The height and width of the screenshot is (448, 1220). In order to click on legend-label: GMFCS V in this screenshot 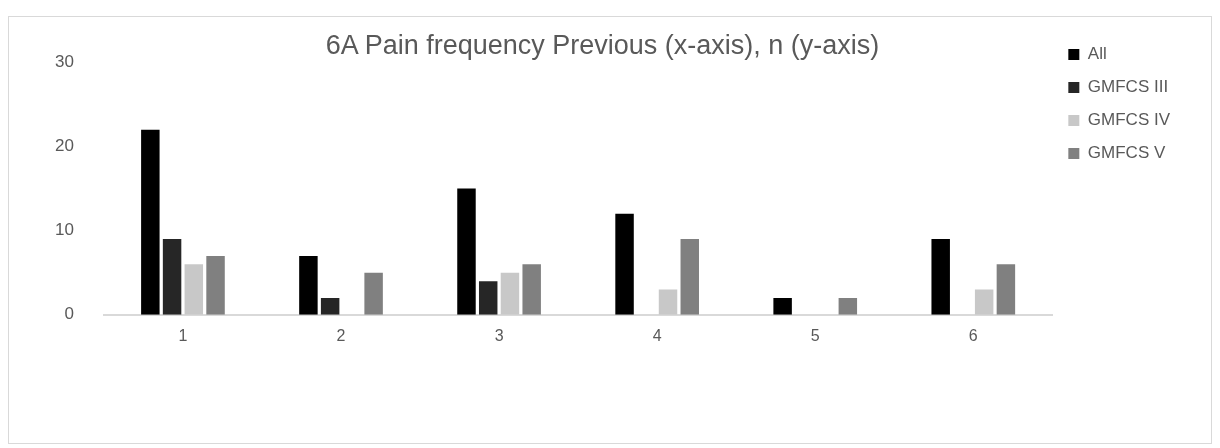, I will do `click(1126, 153)`.